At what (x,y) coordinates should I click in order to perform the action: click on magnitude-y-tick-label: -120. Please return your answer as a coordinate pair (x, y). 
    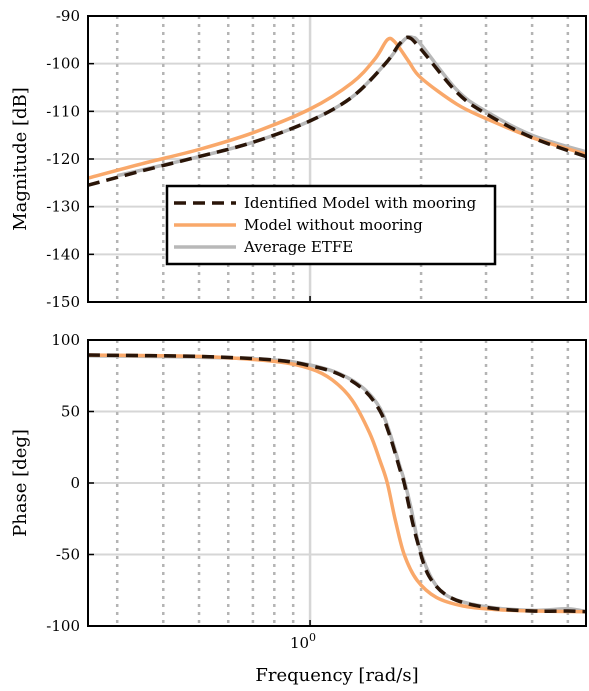
    Looking at the image, I should click on (63, 159).